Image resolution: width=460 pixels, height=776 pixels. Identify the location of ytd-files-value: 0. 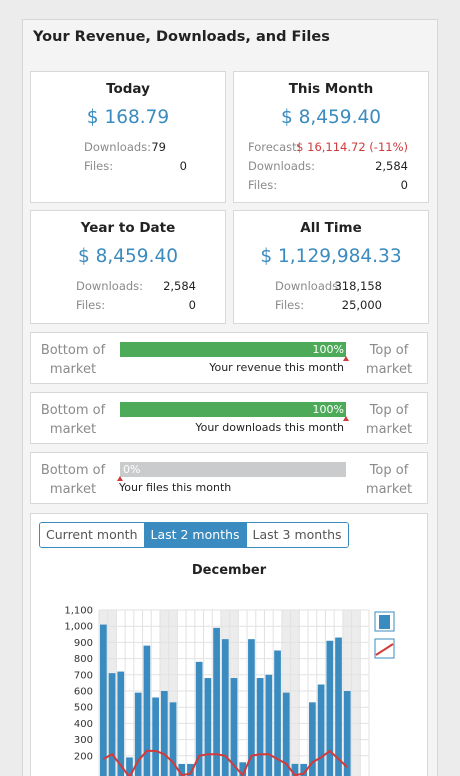
(192, 305).